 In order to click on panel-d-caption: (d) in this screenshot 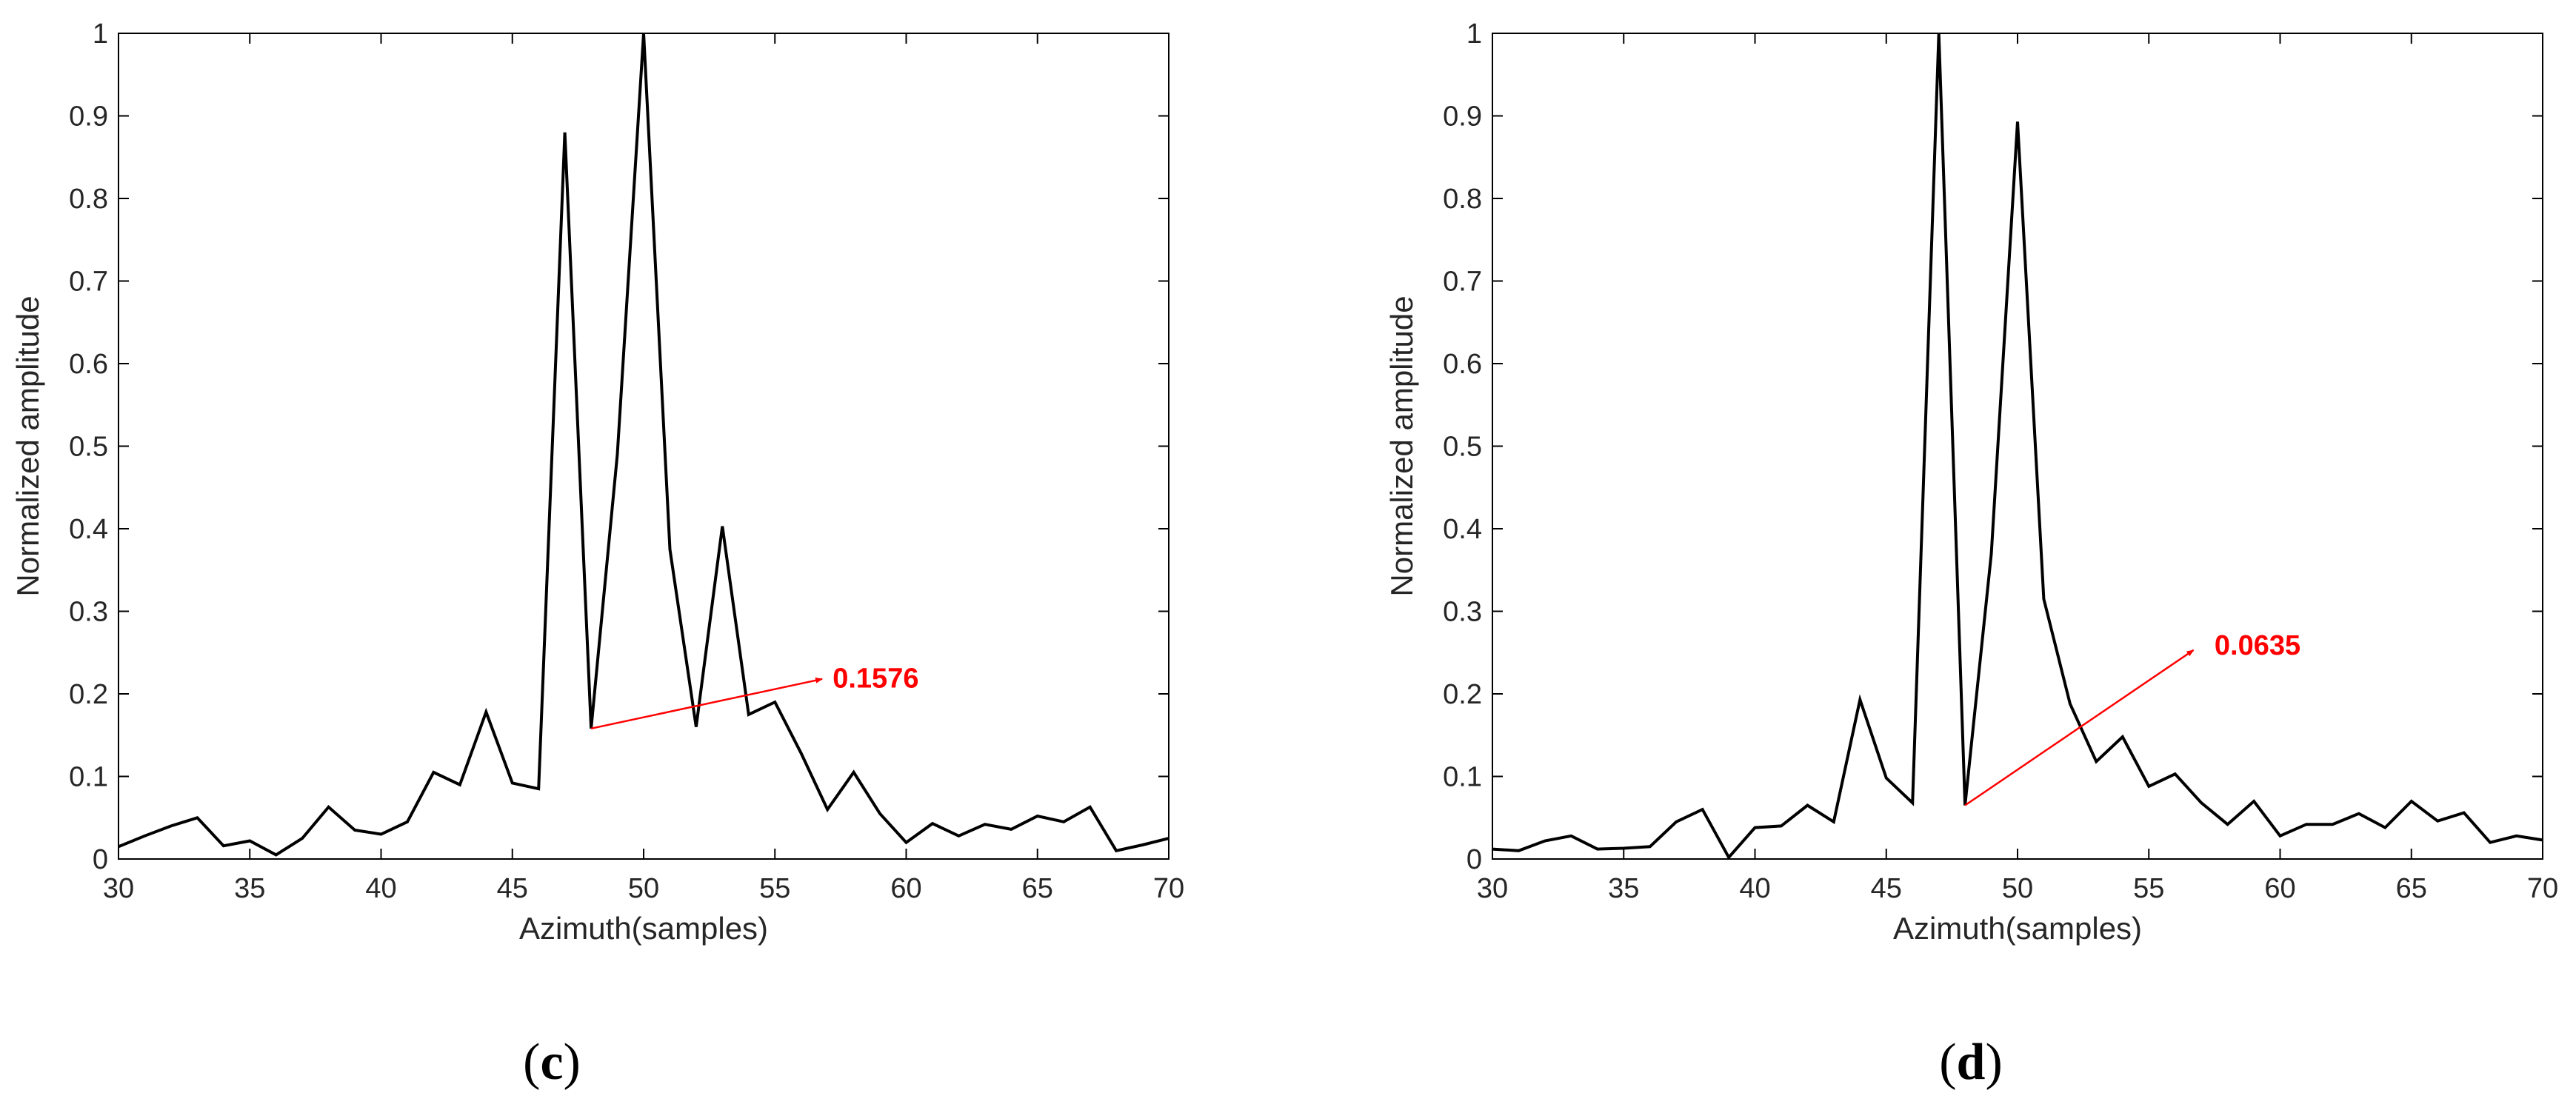, I will do `click(1971, 1062)`.